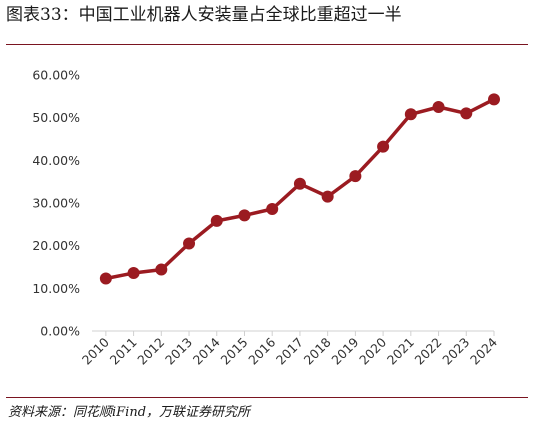 Image resolution: width=534 pixels, height=429 pixels. What do you see at coordinates (206, 350) in the screenshot?
I see `x-tick-label: 2014` at bounding box center [206, 350].